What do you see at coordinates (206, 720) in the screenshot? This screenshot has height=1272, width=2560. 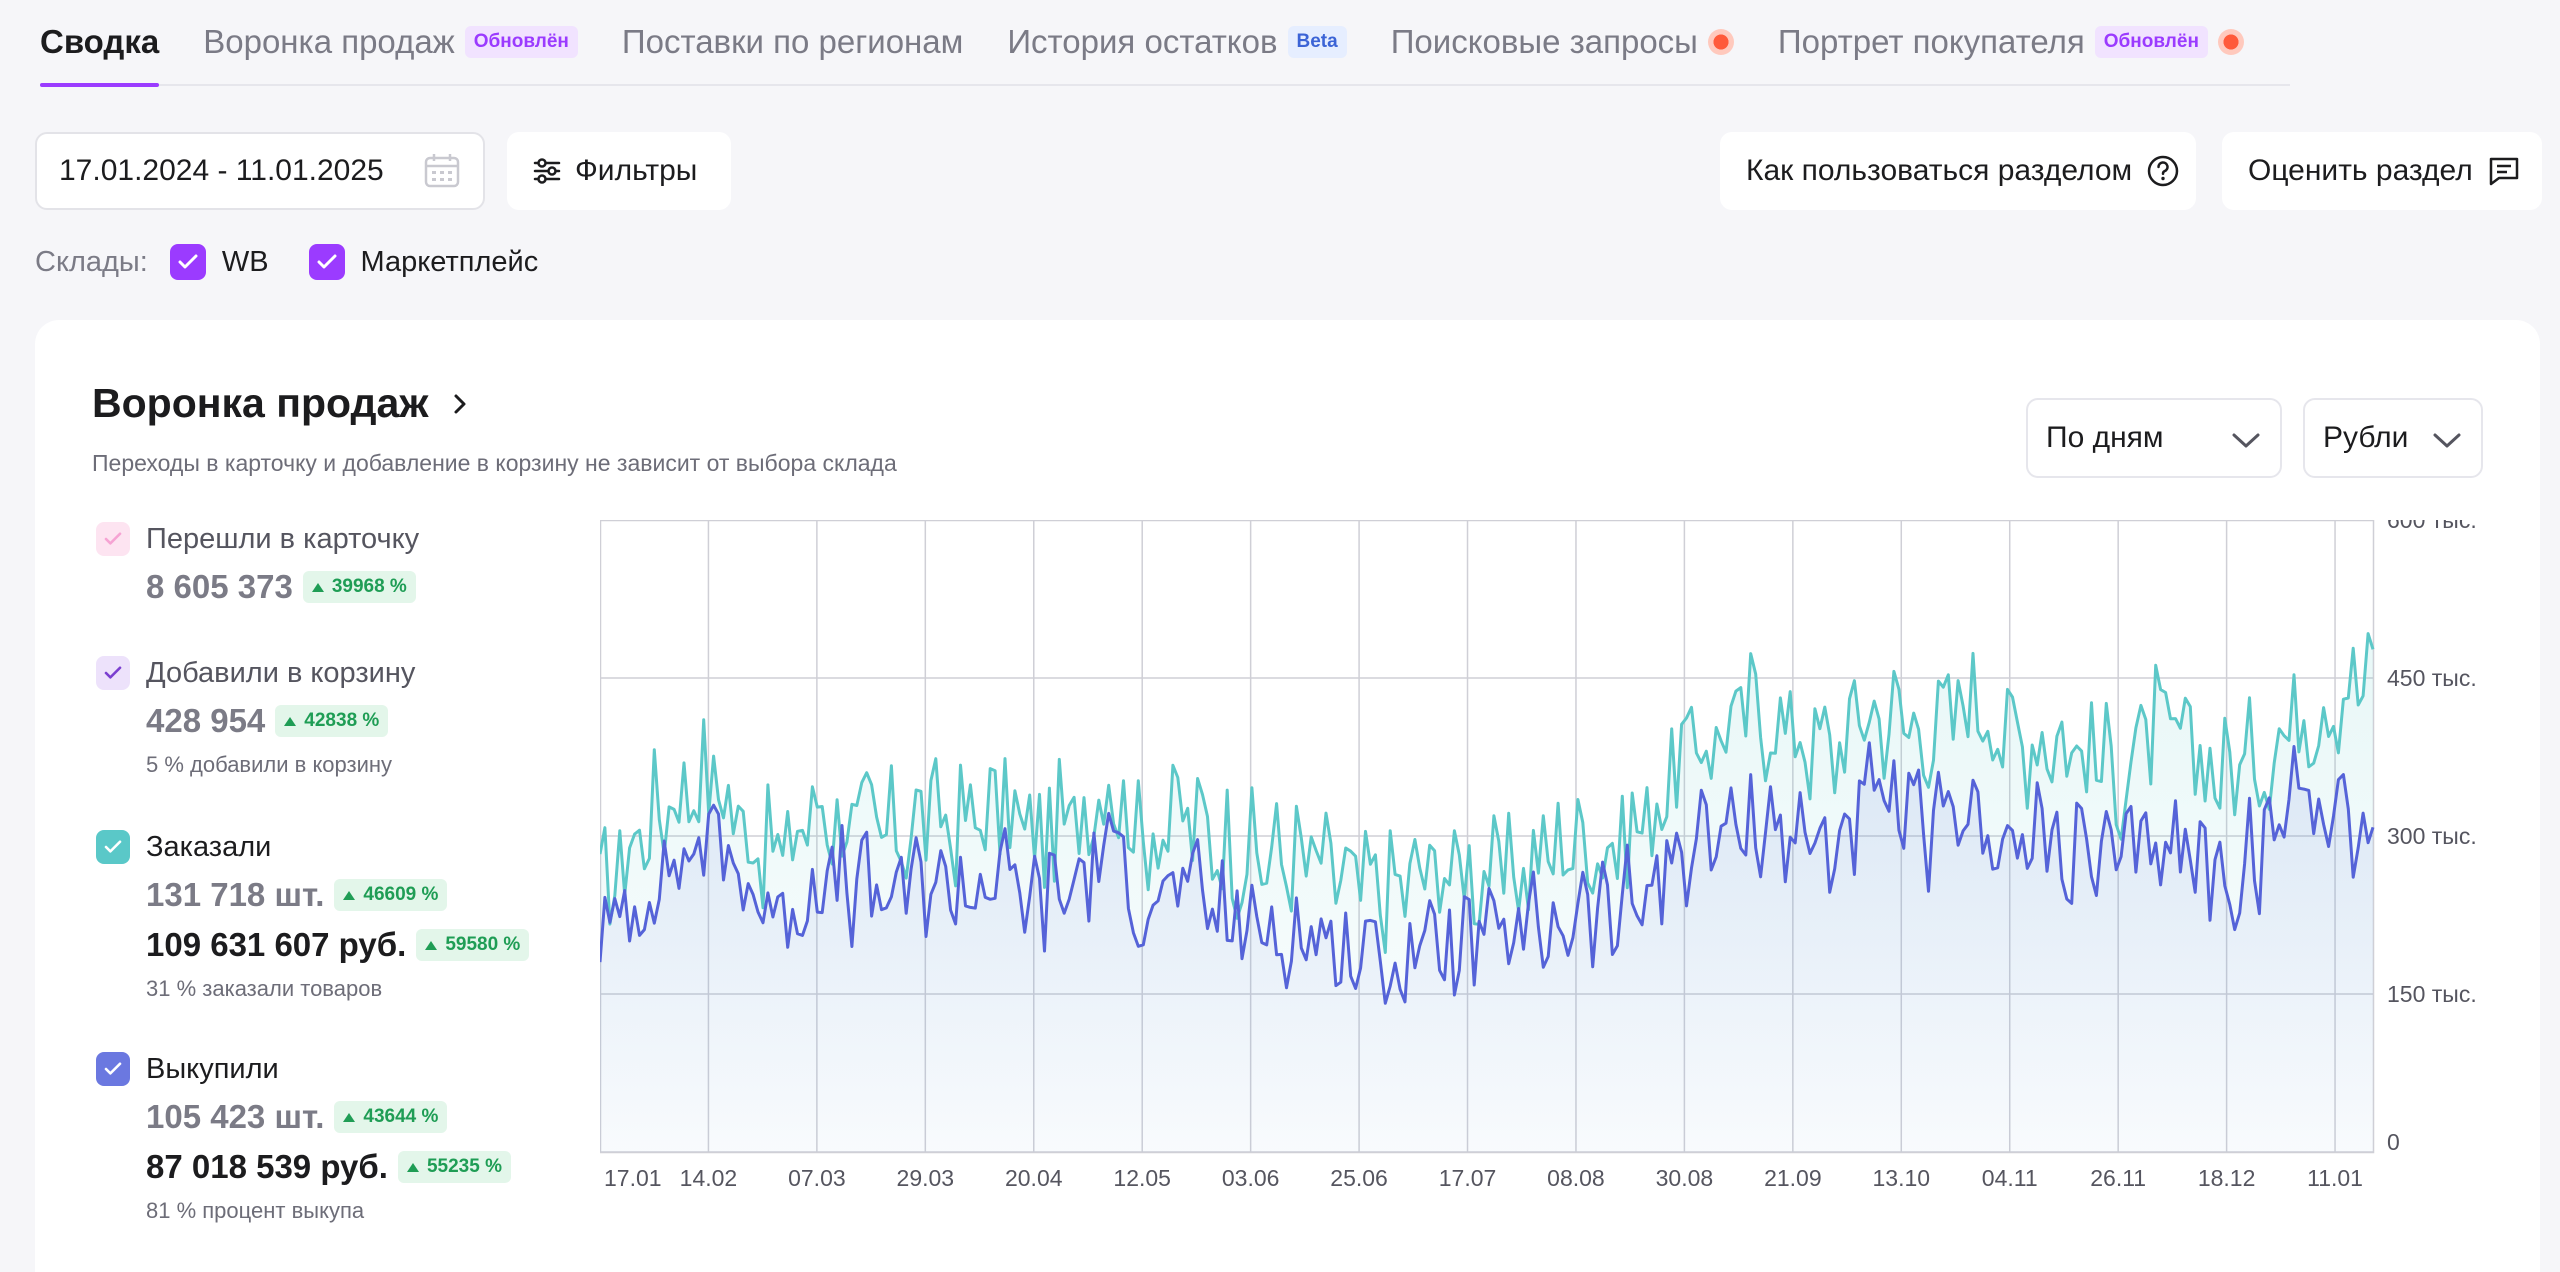 I see `metric-value: 428 954` at bounding box center [206, 720].